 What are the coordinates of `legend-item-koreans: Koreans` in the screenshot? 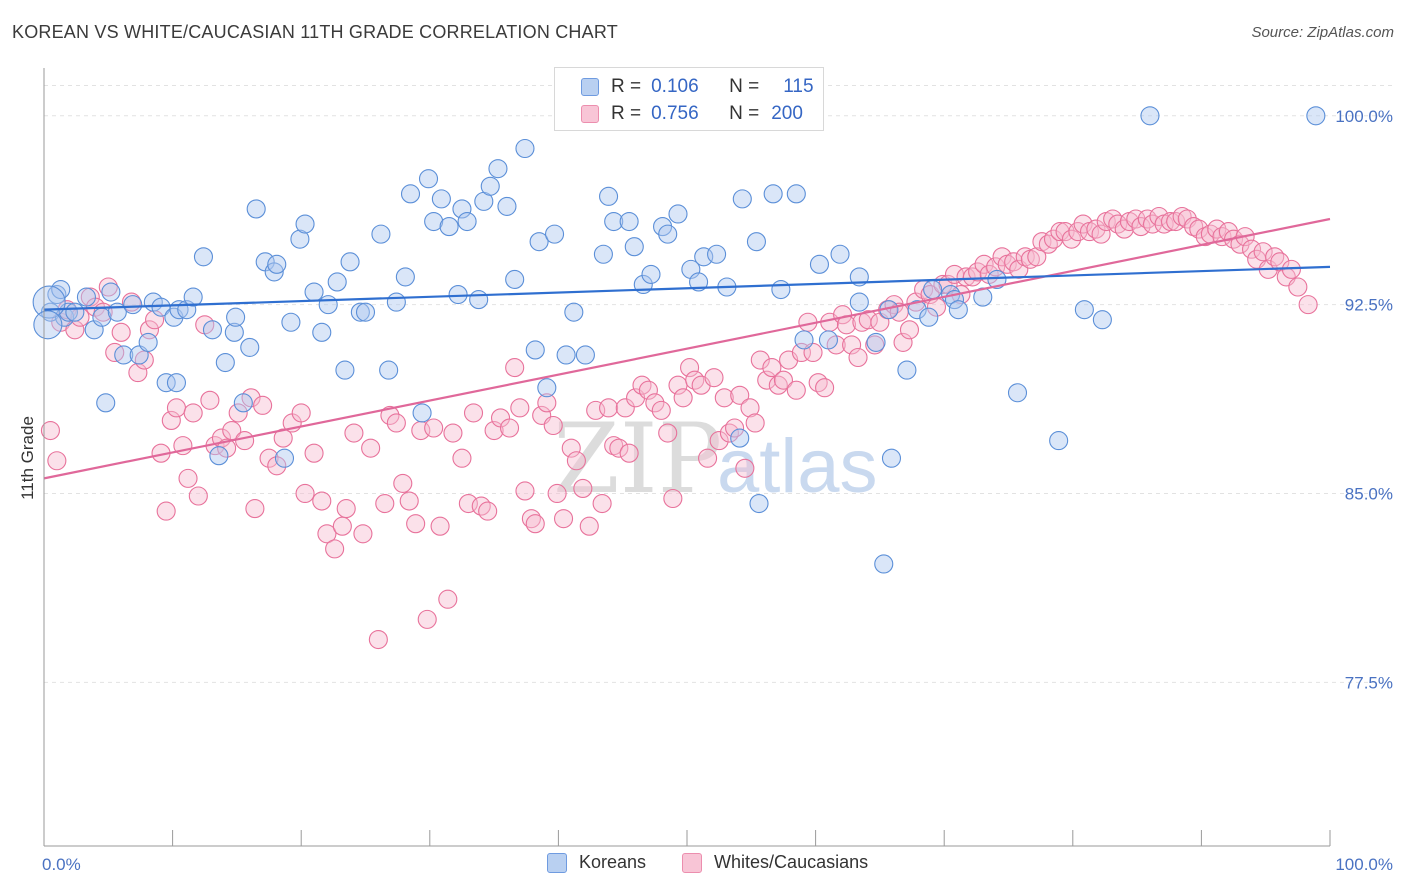 It's located at (596, 862).